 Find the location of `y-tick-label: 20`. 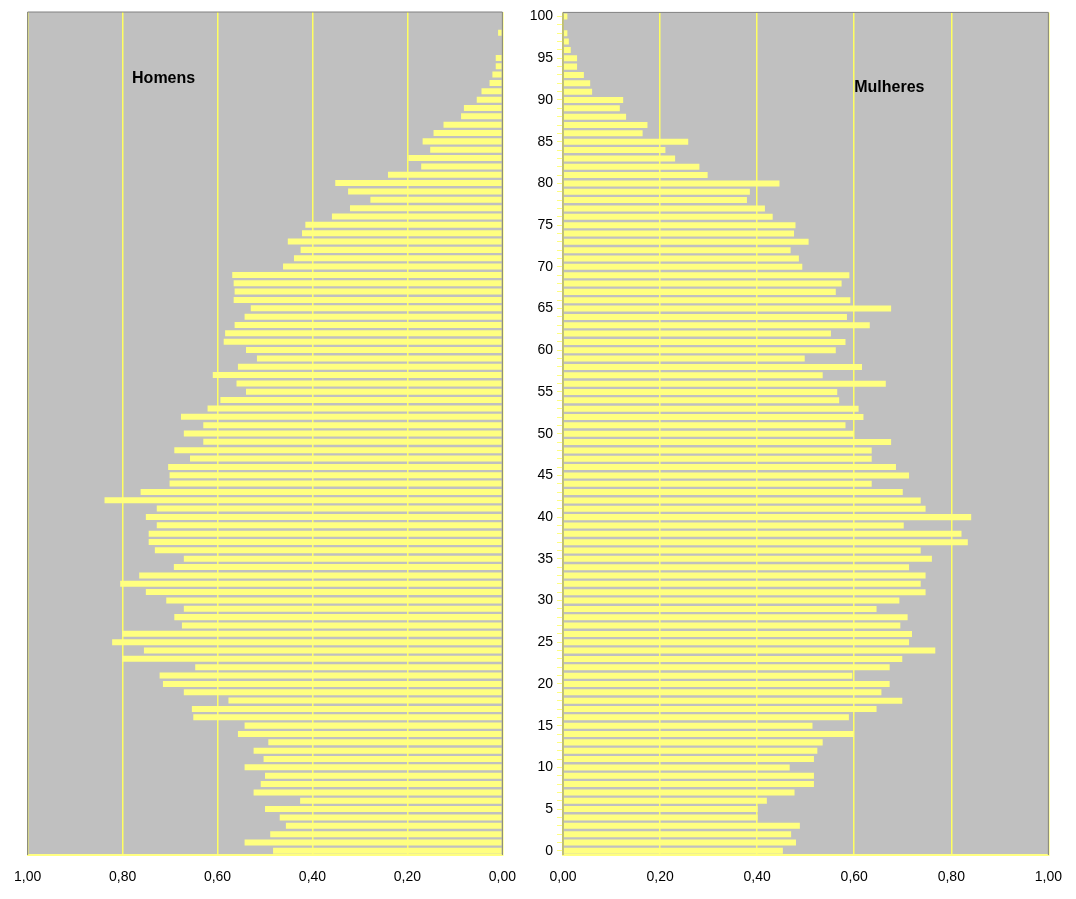

y-tick-label: 20 is located at coordinates (545, 682).